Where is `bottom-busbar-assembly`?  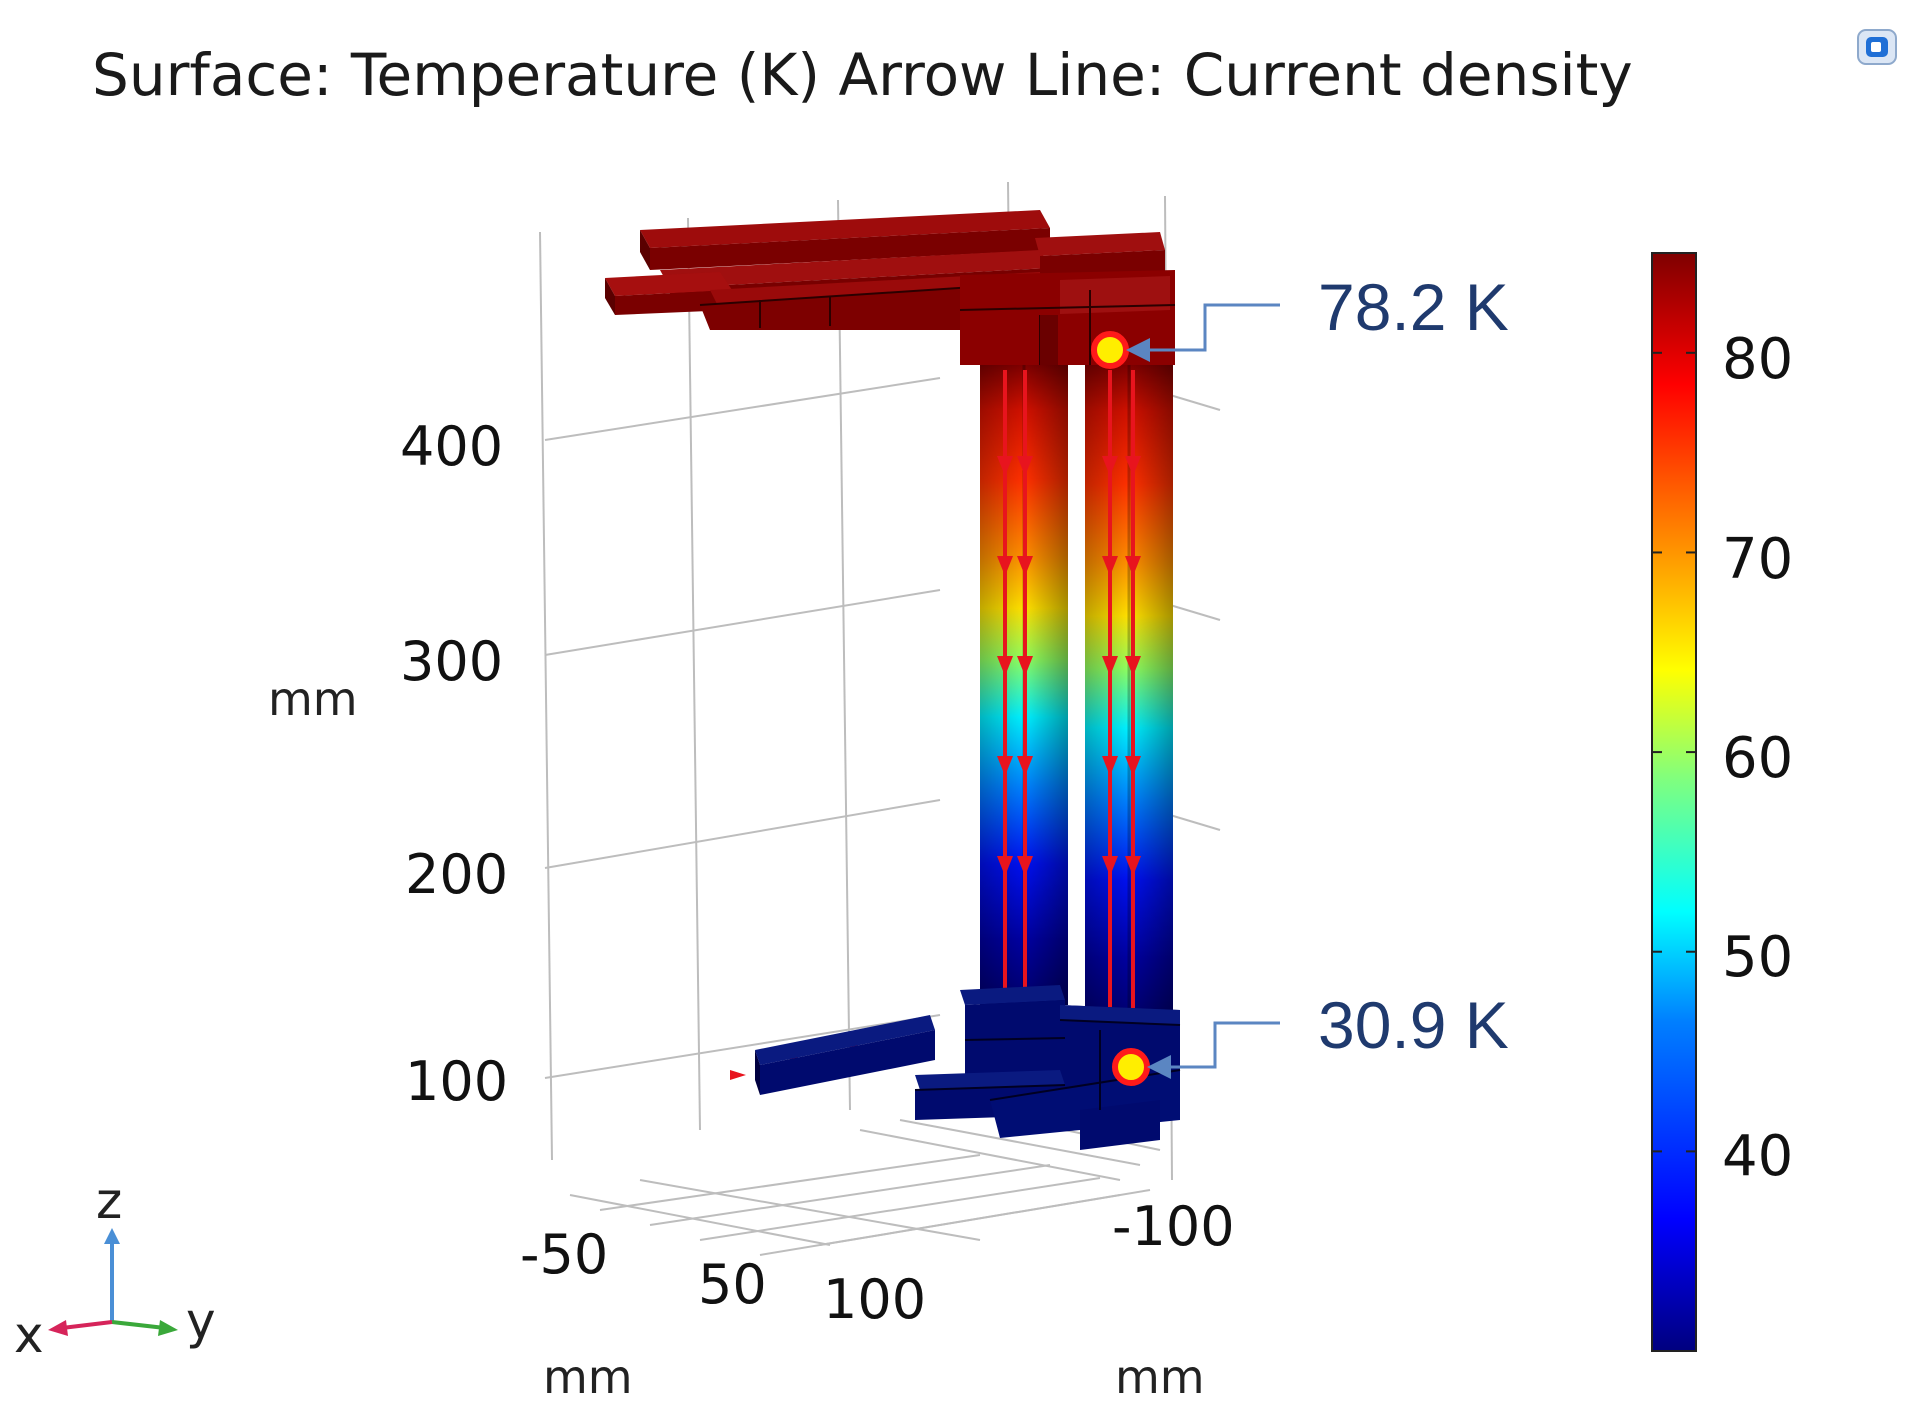 bottom-busbar-assembly is located at coordinates (968, 1067).